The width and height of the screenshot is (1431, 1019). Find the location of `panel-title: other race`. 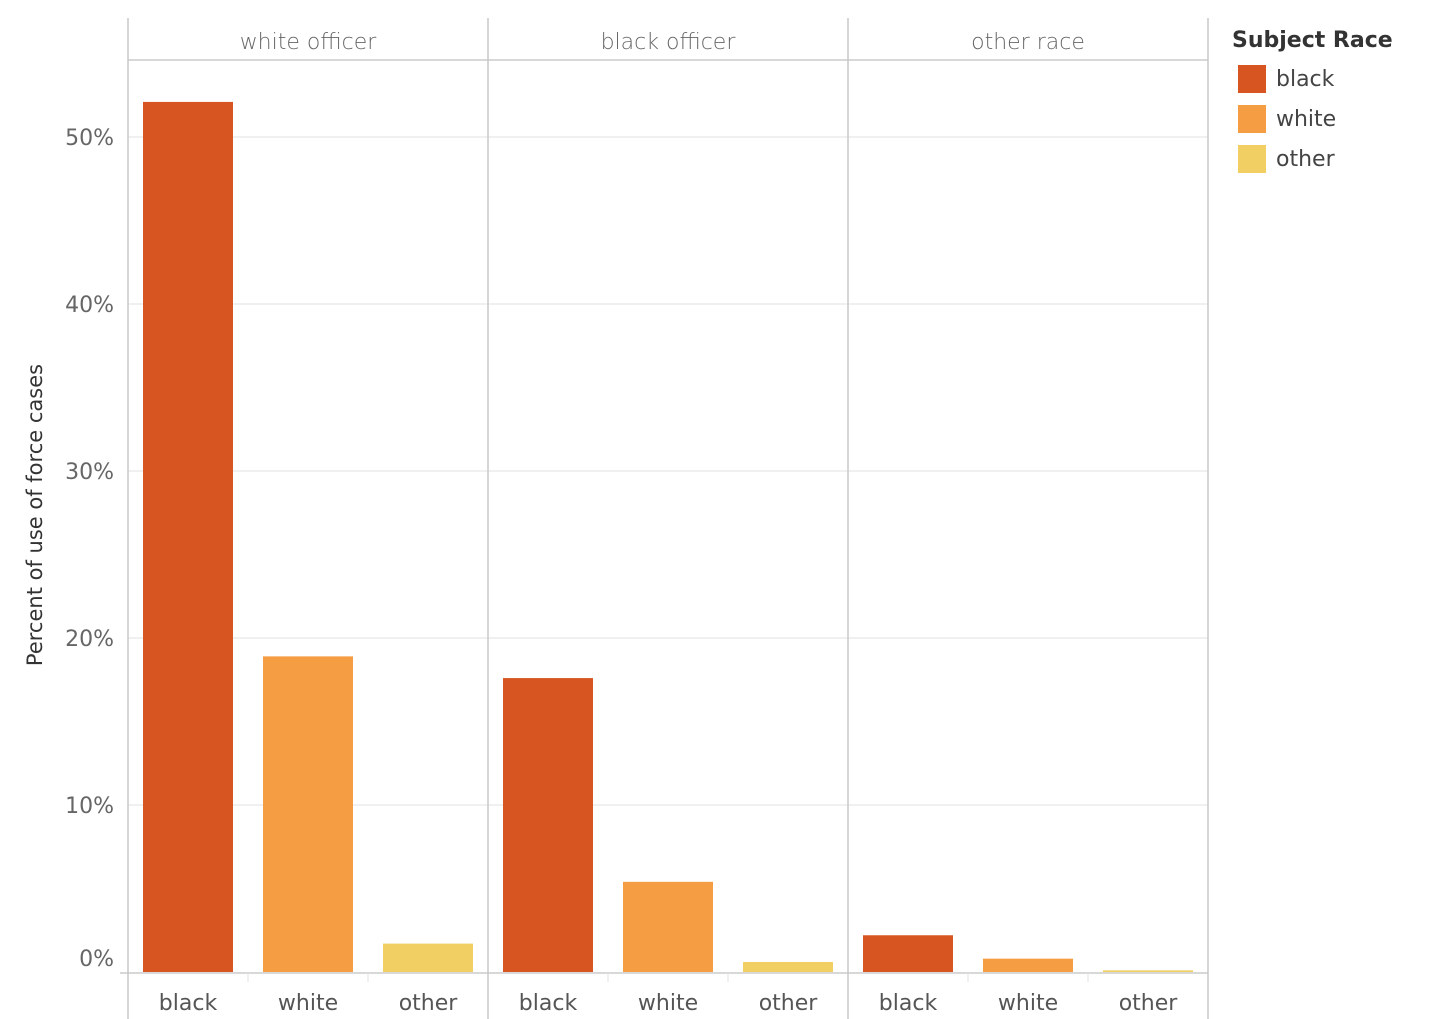

panel-title: other race is located at coordinates (1028, 42).